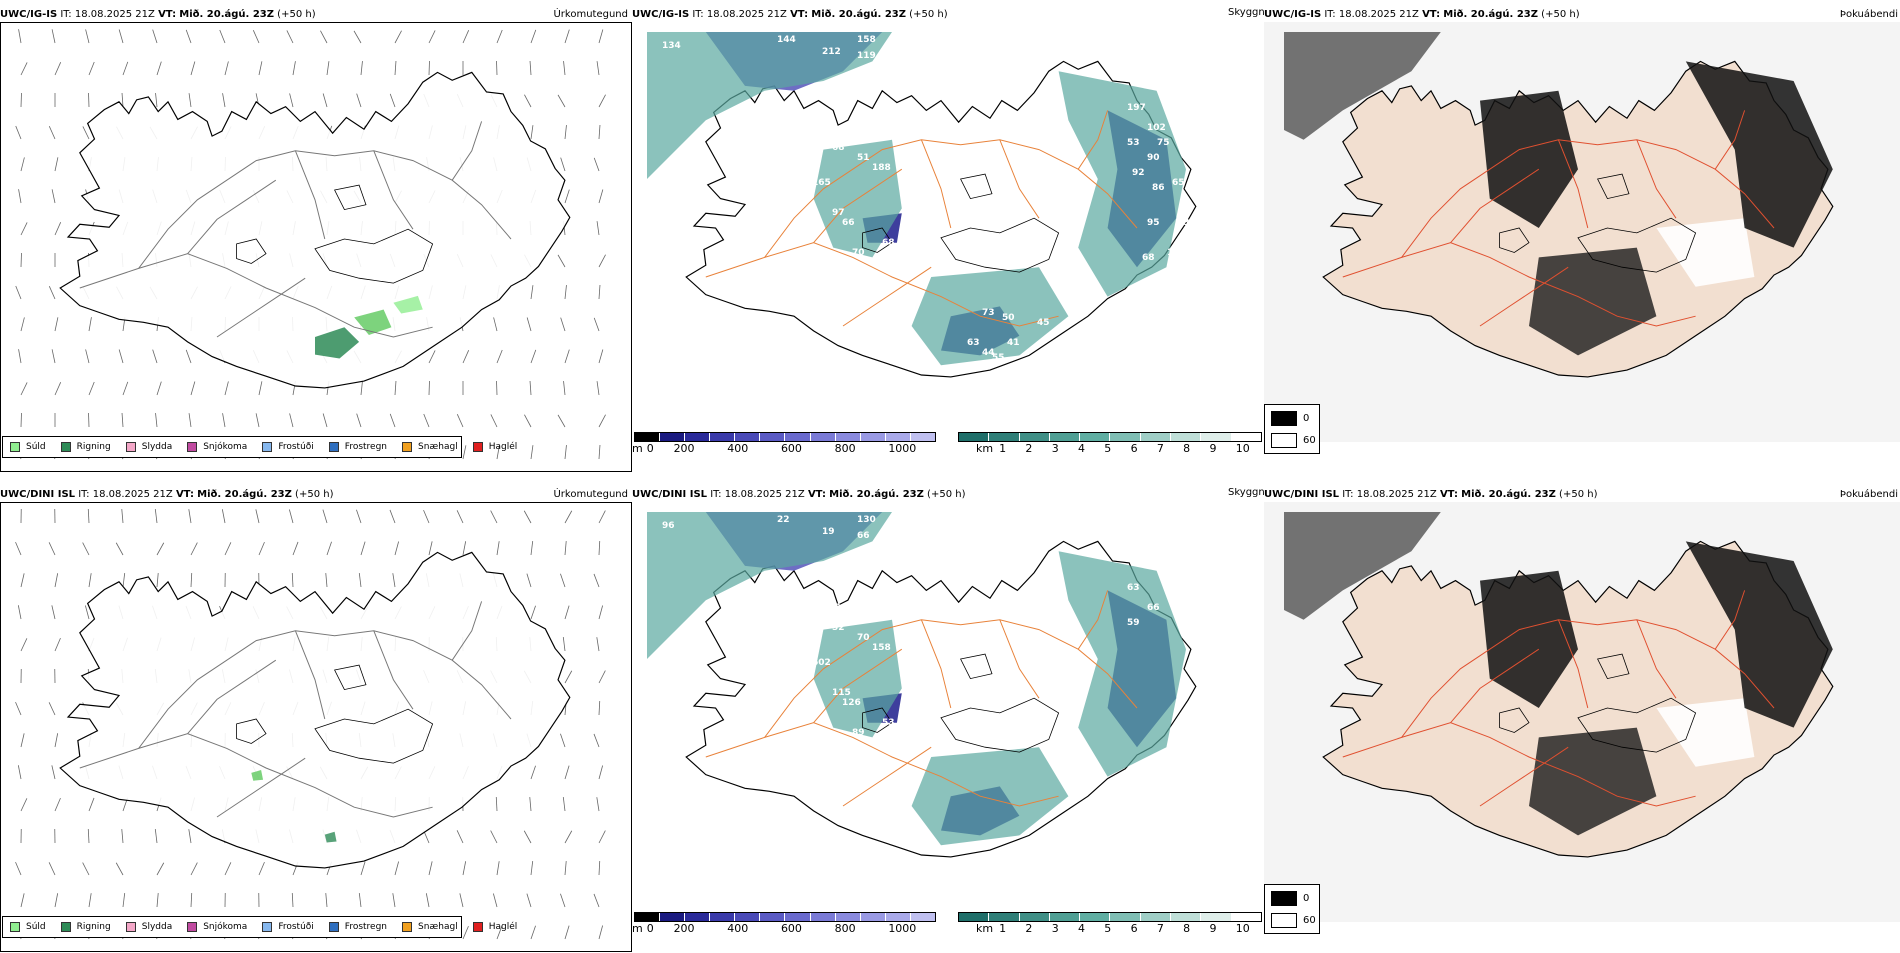 The height and width of the screenshot is (953, 1900). Describe the element at coordinates (1306, 418) in the screenshot. I see `fog-legend-label: 0` at that location.